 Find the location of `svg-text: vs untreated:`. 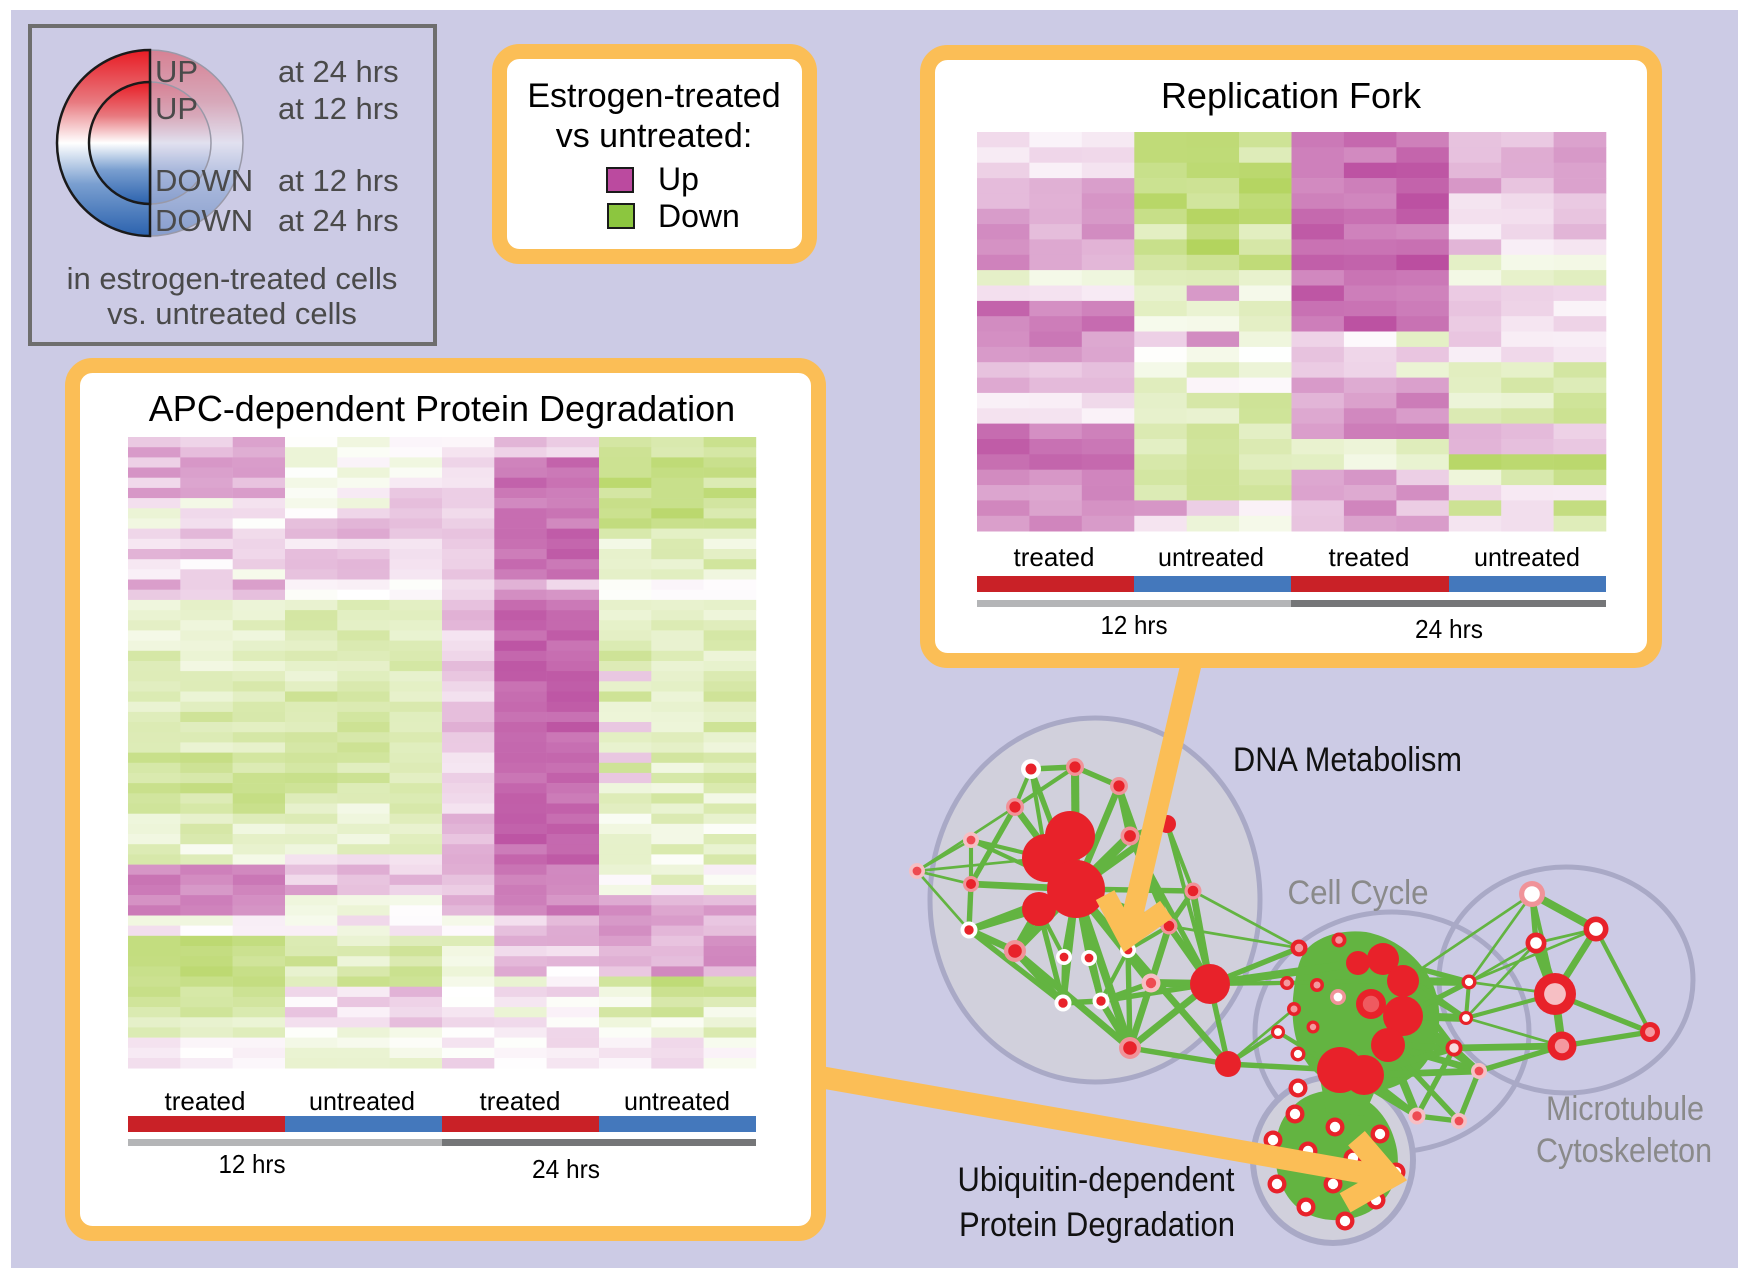

svg-text: vs untreated: is located at coordinates (654, 136).